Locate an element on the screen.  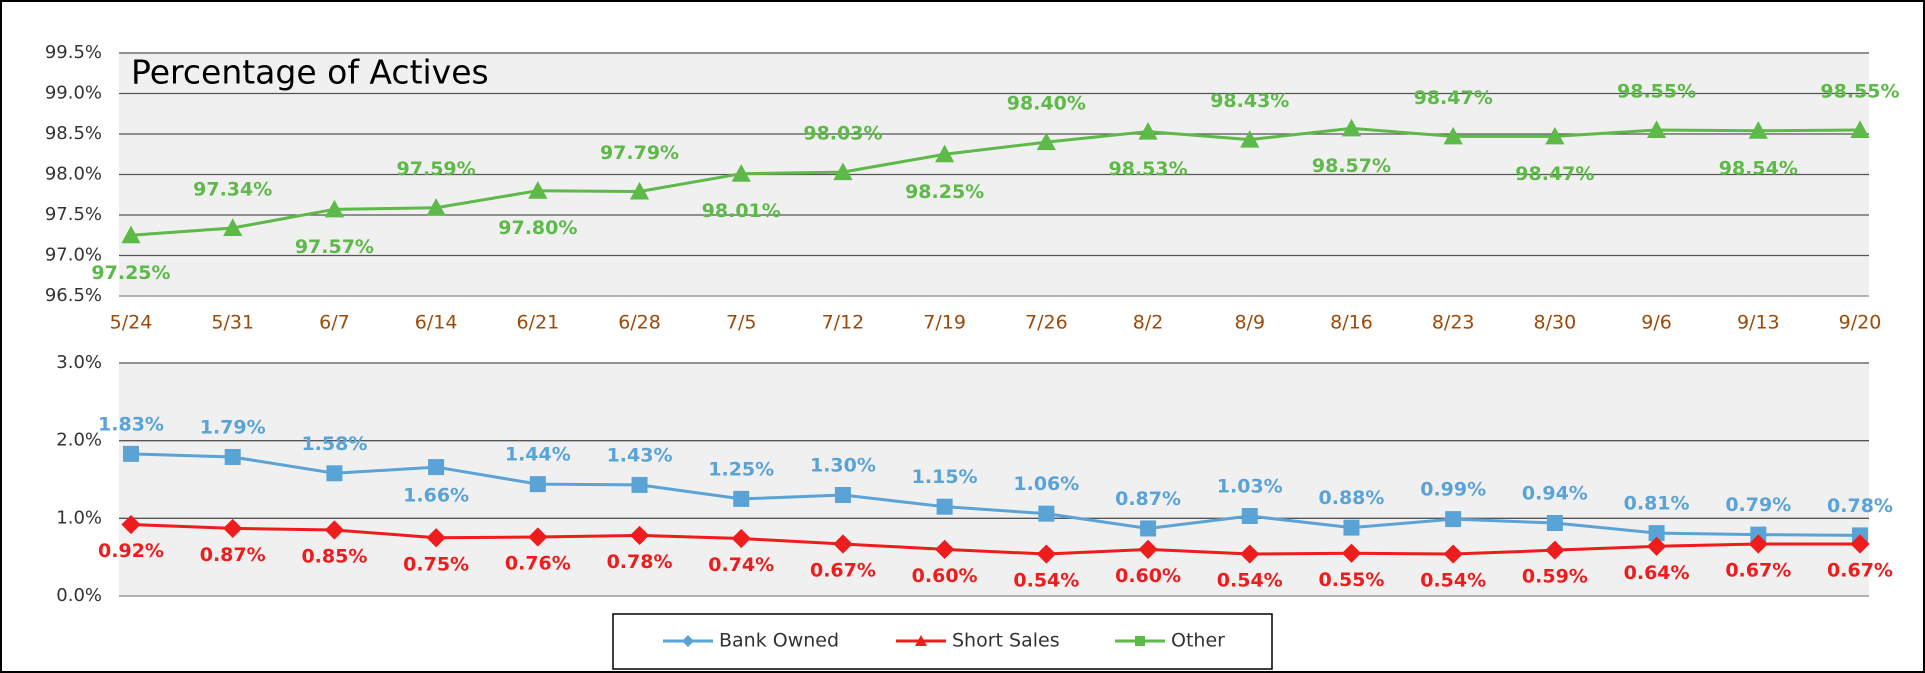
value-label: 1.66% is located at coordinates (436, 496).